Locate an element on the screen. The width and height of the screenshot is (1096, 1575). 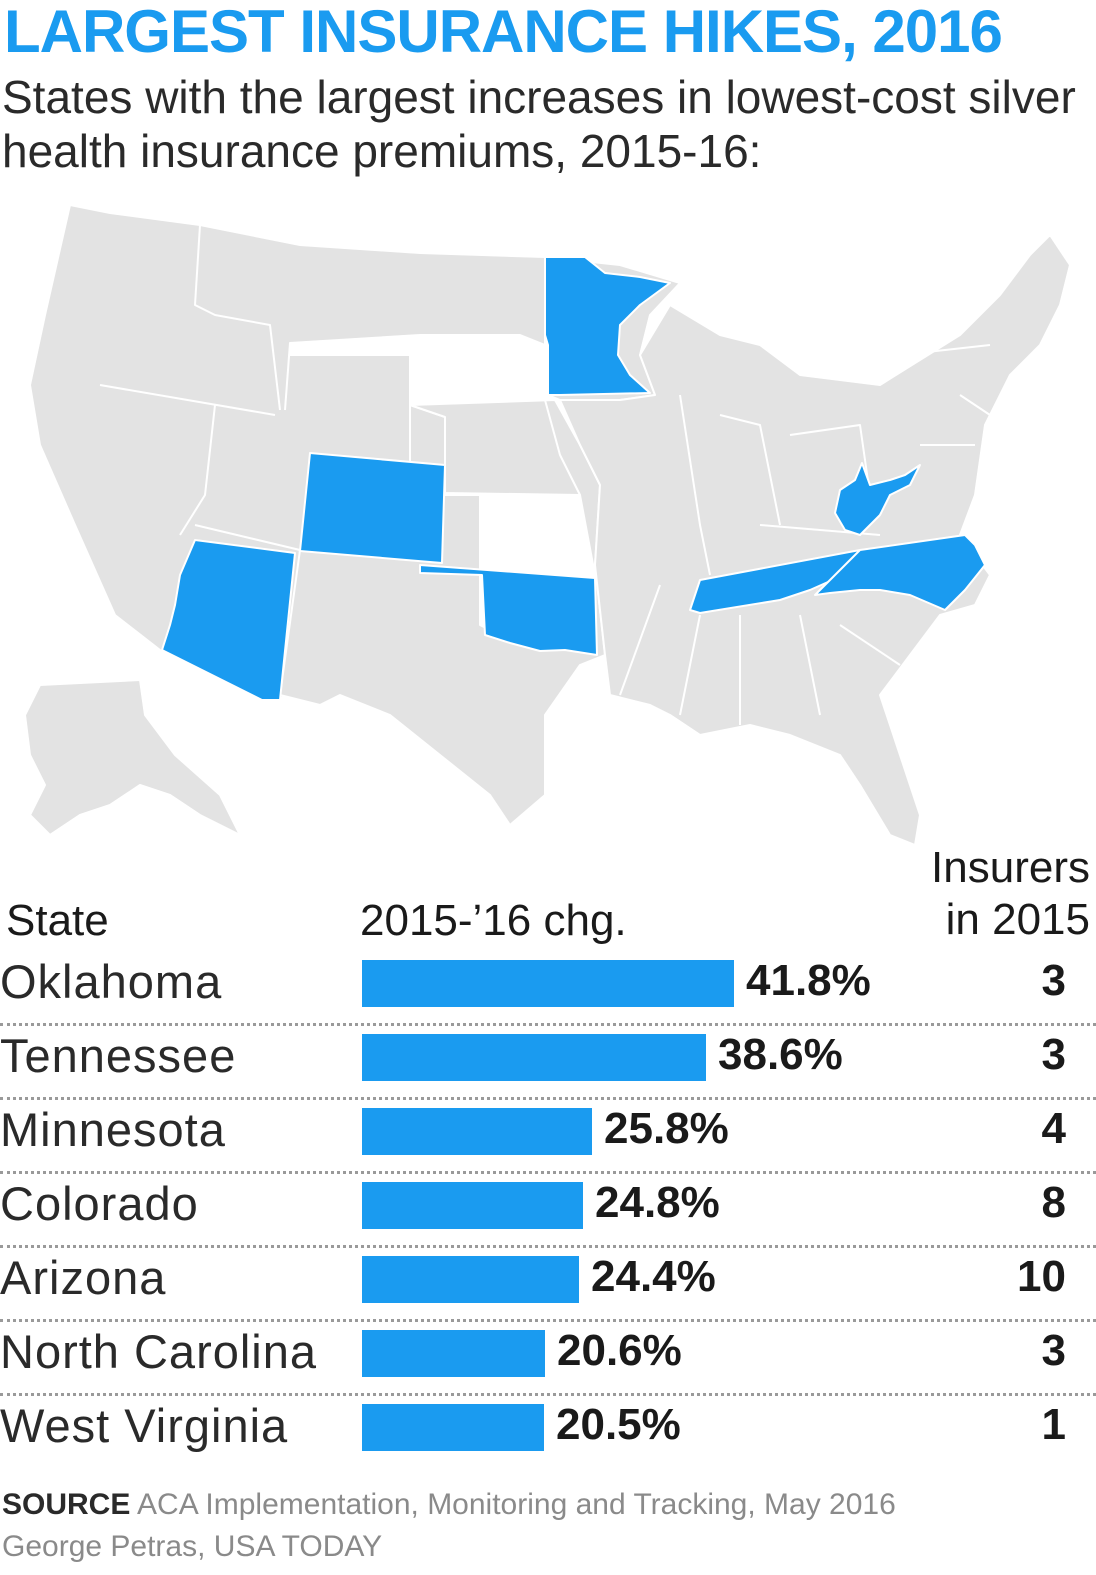
map-state-colorado is located at coordinates (372, 508).